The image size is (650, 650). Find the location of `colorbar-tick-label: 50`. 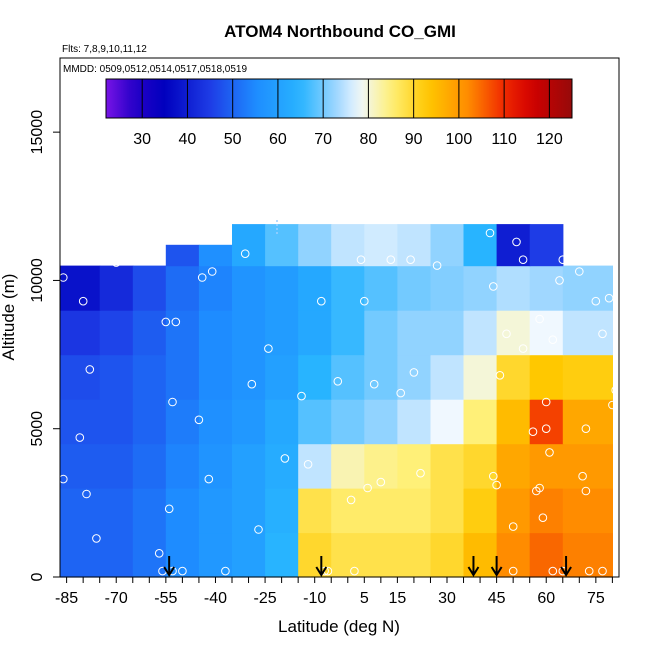

colorbar-tick-label: 50 is located at coordinates (233, 139).